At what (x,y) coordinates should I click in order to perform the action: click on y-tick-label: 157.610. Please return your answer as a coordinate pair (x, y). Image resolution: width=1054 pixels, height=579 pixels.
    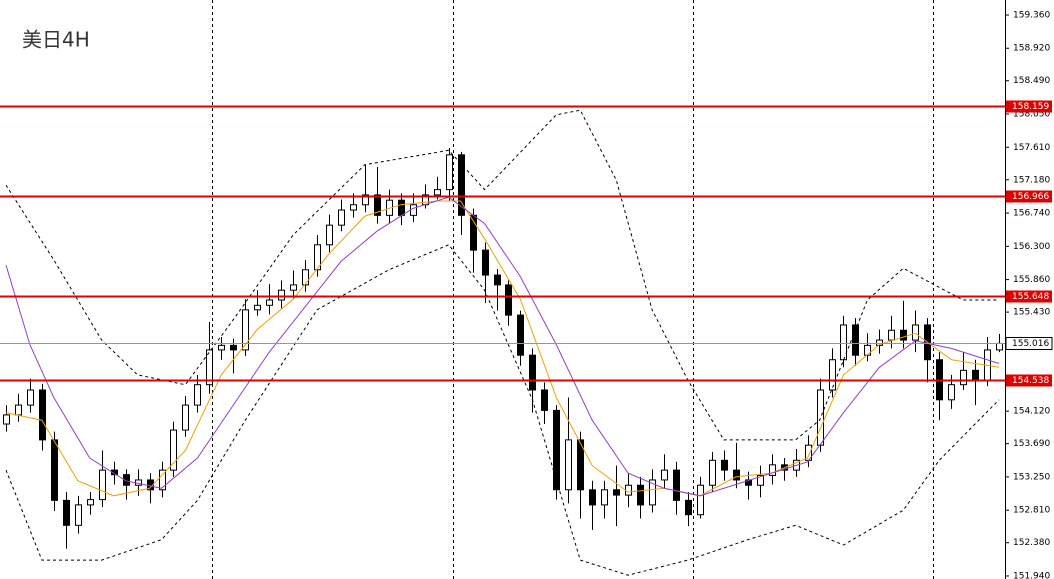
    Looking at the image, I should click on (1031, 148).